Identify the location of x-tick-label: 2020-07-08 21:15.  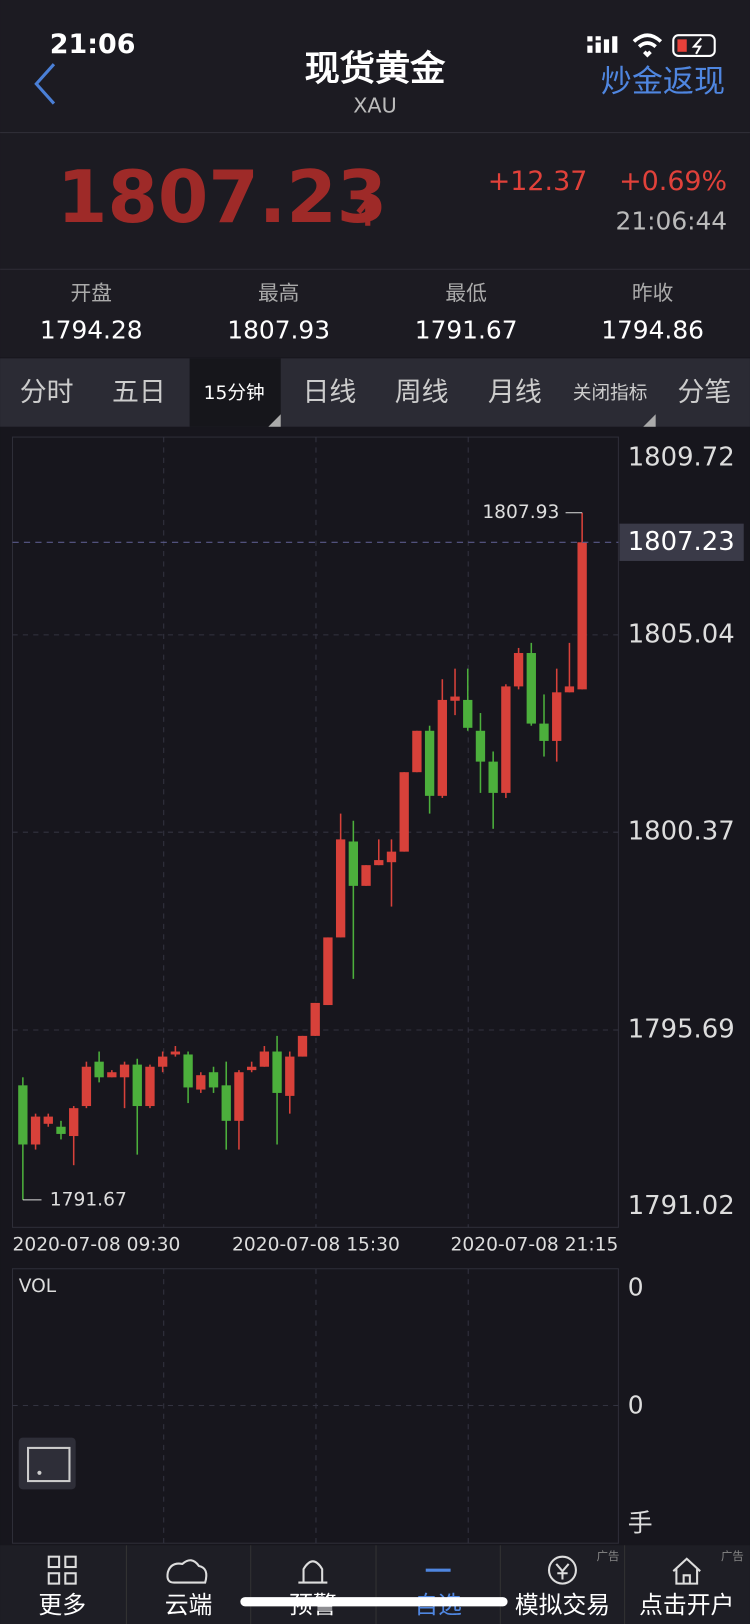
(535, 1244).